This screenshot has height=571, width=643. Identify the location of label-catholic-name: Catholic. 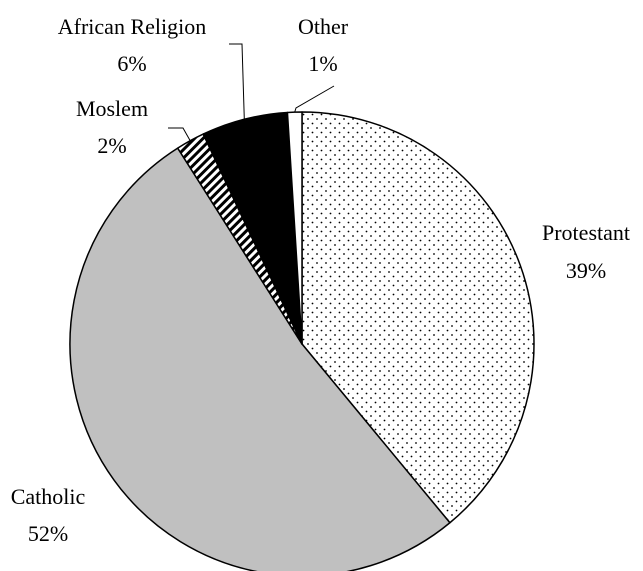
(48, 496).